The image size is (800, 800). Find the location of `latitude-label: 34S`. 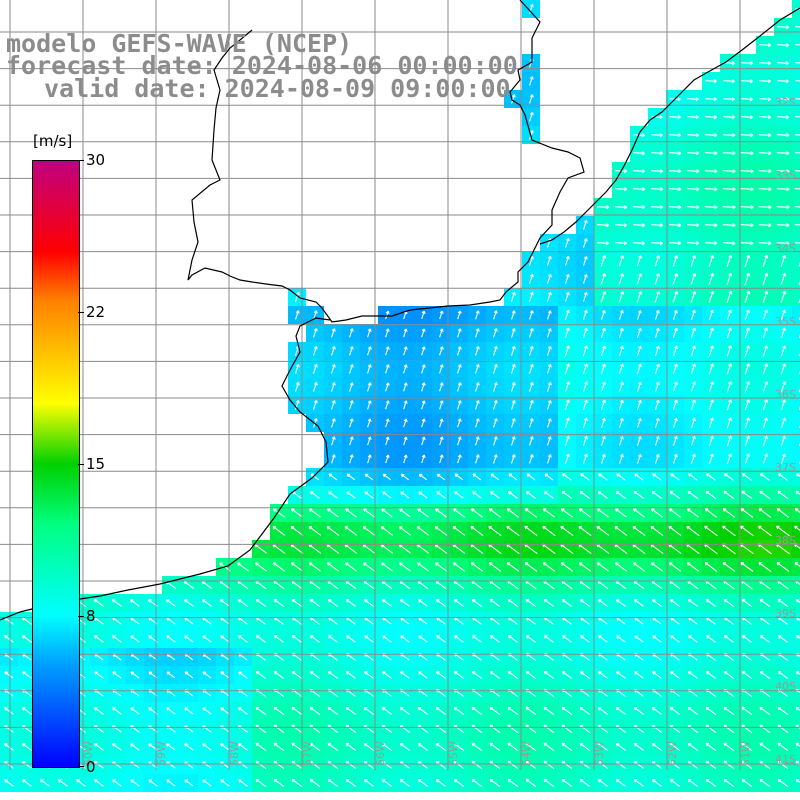

latitude-label: 34S is located at coordinates (785, 248).